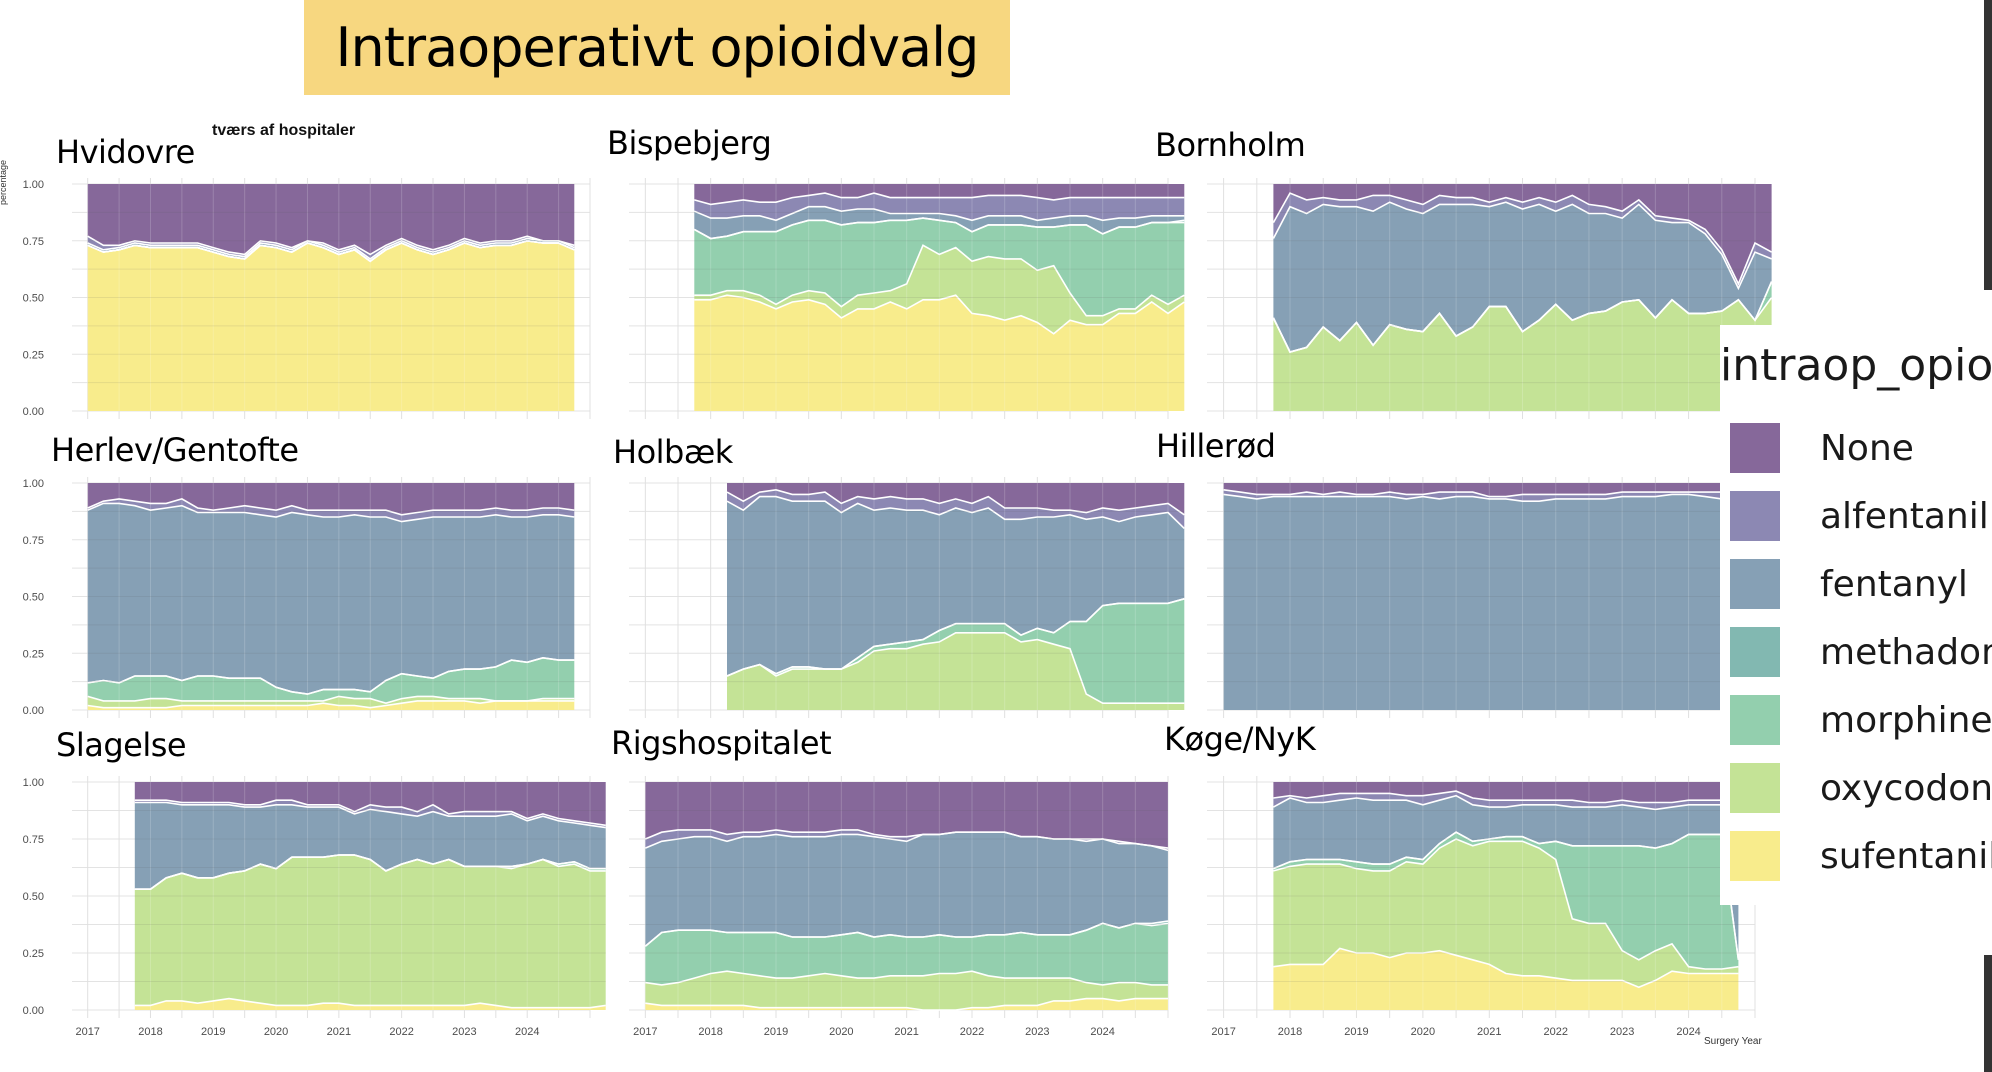 This screenshot has width=1992, height=1072. I want to click on panel-bornholm, so click(1490, 298).